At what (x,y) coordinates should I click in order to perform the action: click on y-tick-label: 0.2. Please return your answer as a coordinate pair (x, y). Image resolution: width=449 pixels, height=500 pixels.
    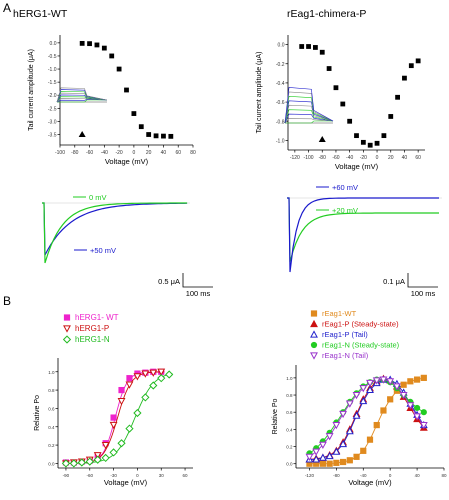
    Looking at the image, I should click on (51, 445).